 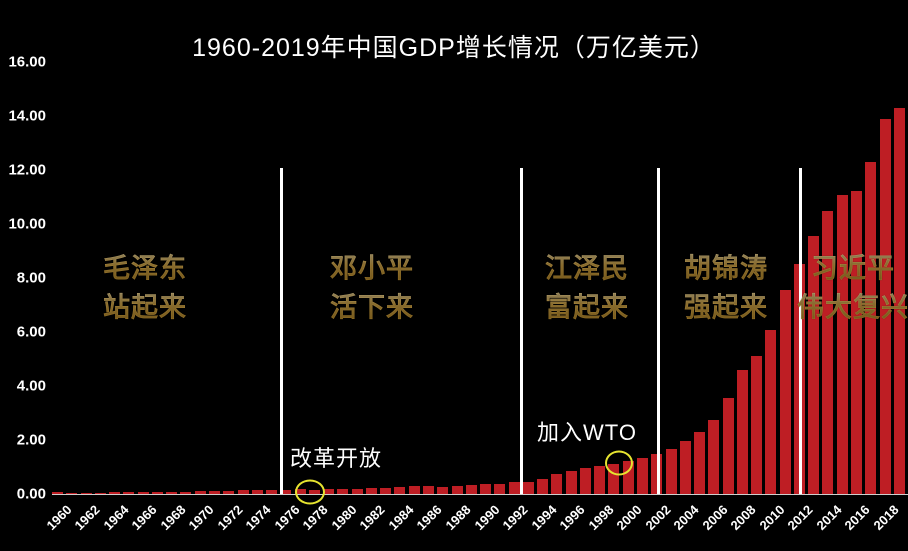 What do you see at coordinates (145, 266) in the screenshot?
I see `era-leader-label: 毛泽东` at bounding box center [145, 266].